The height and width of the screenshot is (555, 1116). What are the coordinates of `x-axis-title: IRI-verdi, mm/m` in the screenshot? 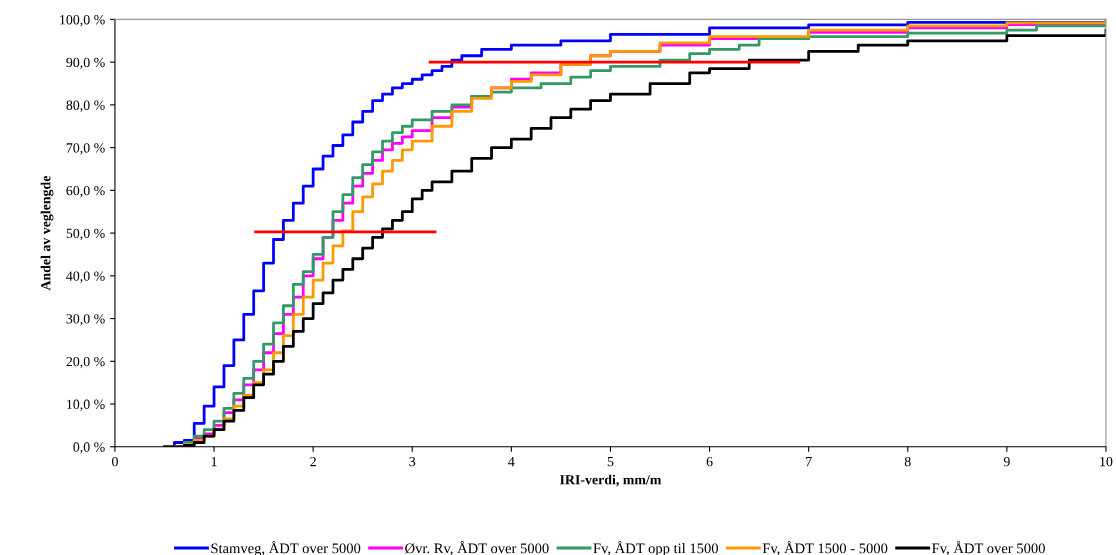 It's located at (611, 480).